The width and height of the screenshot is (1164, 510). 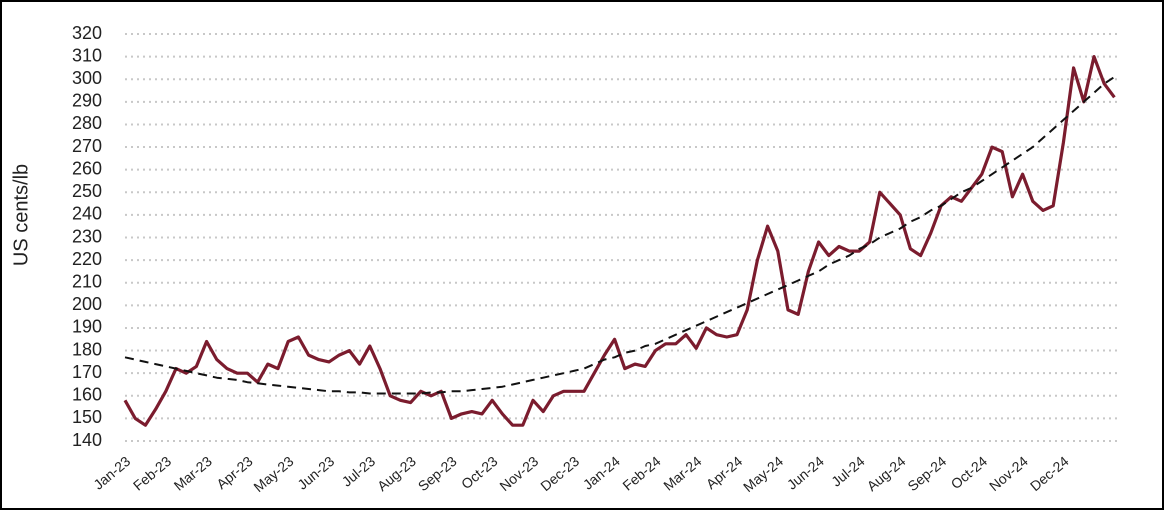 What do you see at coordinates (87, 214) in the screenshot?
I see `y-tick-label: 240` at bounding box center [87, 214].